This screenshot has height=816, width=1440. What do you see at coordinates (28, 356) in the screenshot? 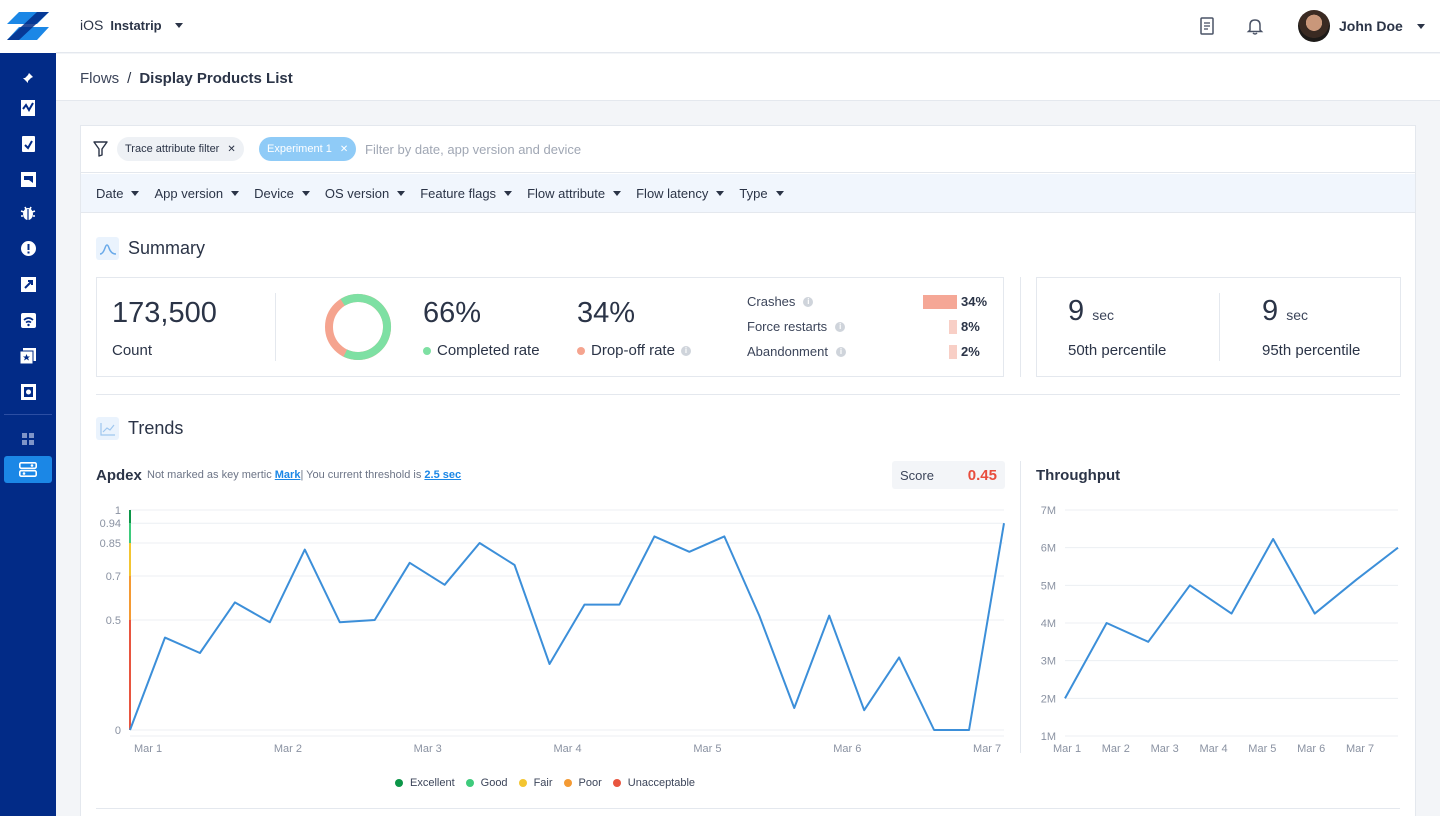
I see `favorites-icon` at bounding box center [28, 356].